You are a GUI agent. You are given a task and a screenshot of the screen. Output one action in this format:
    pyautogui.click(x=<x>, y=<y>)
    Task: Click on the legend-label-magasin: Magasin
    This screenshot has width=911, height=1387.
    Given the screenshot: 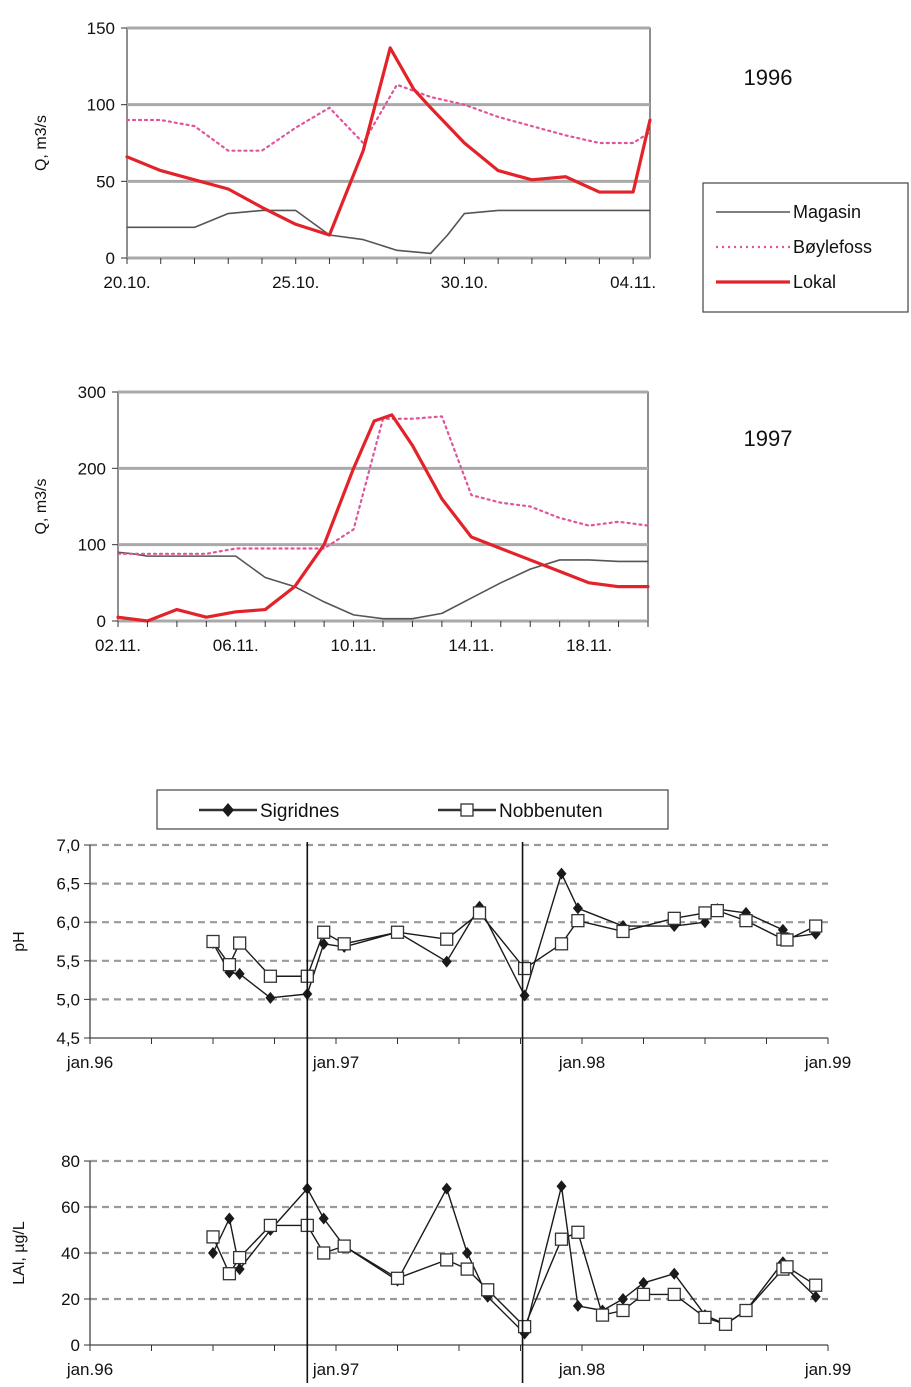 What is the action you would take?
    pyautogui.click(x=827, y=212)
    